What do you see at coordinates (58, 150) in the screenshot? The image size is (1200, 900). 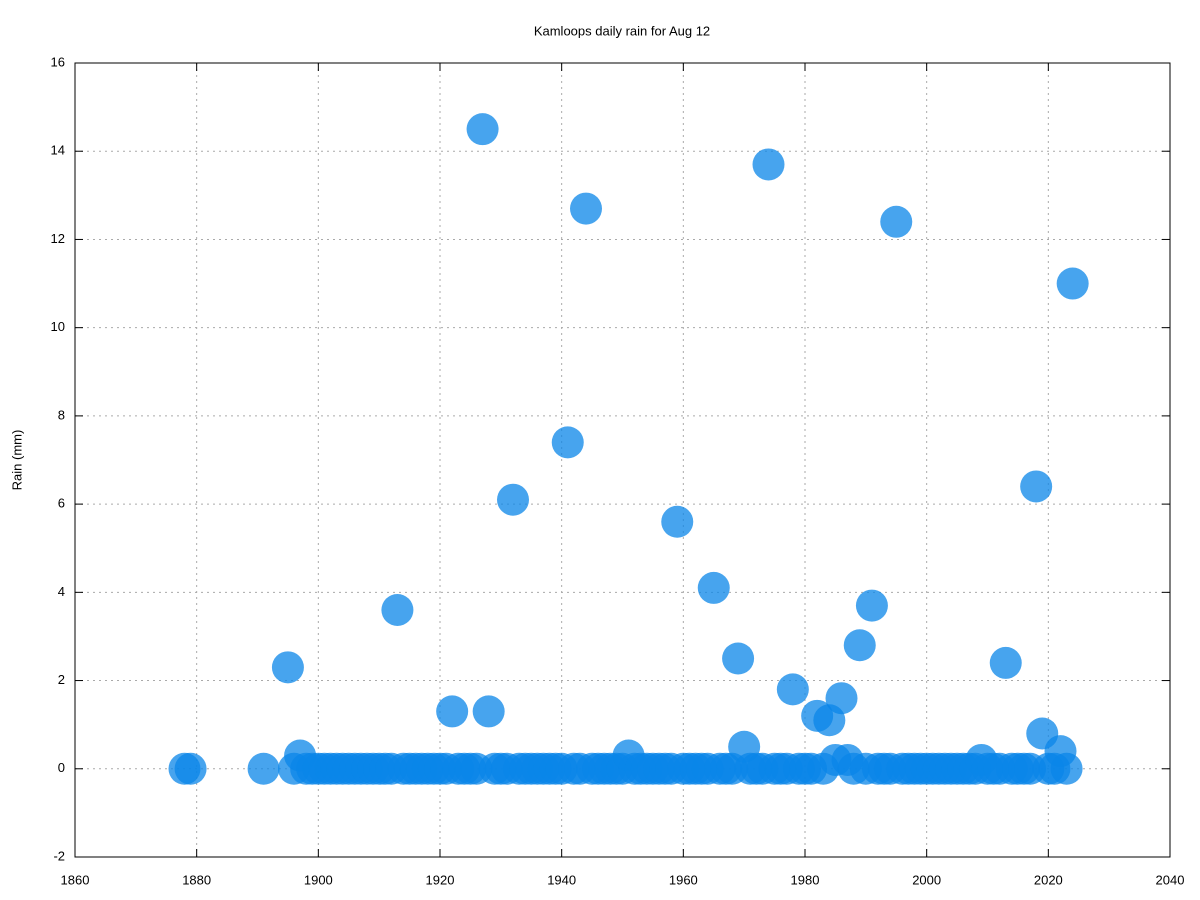 I see `y-tick-label: 14` at bounding box center [58, 150].